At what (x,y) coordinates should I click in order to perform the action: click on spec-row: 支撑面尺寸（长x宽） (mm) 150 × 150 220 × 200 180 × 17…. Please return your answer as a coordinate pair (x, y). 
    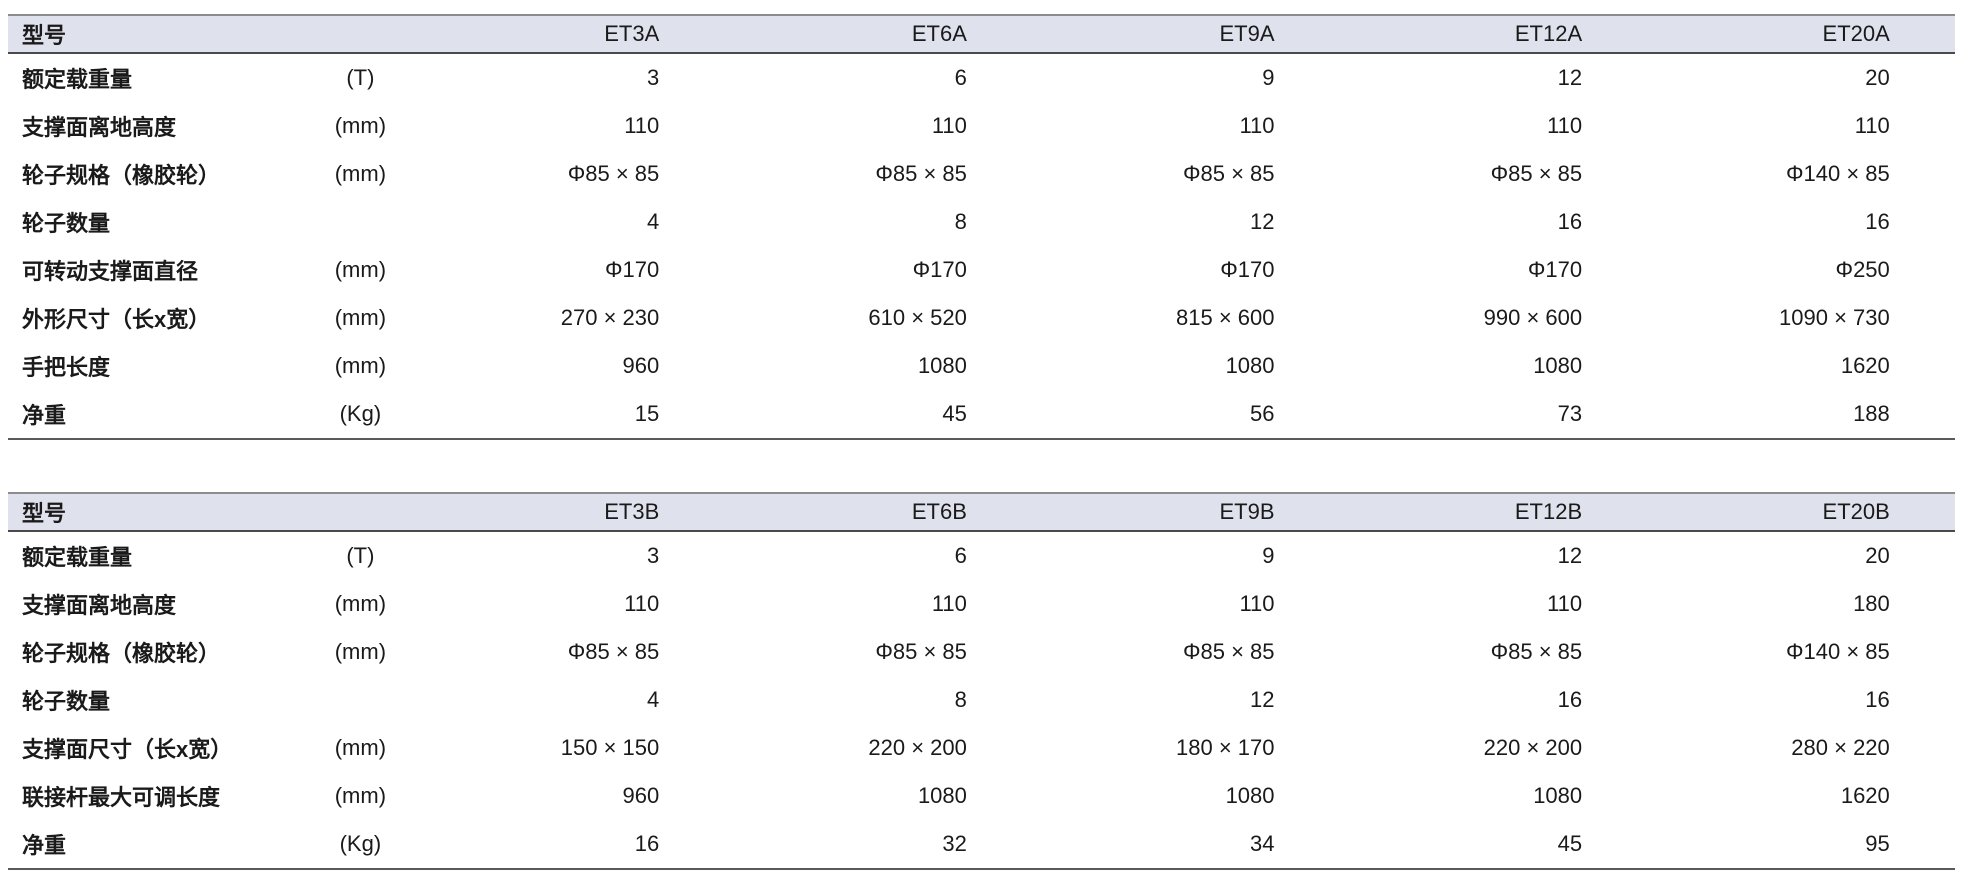
    Looking at the image, I should click on (981, 748).